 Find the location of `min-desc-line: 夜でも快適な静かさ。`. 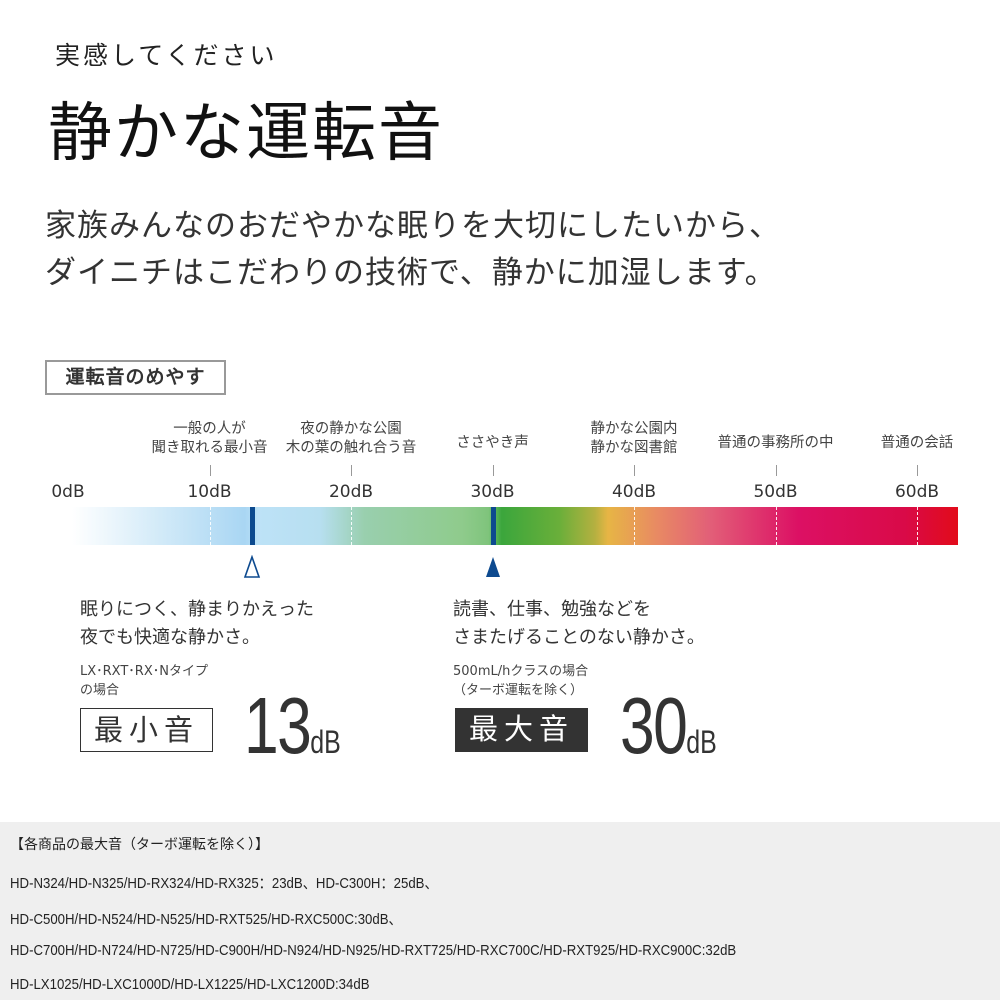

min-desc-line: 夜でも快適な静かさ。 is located at coordinates (170, 637).